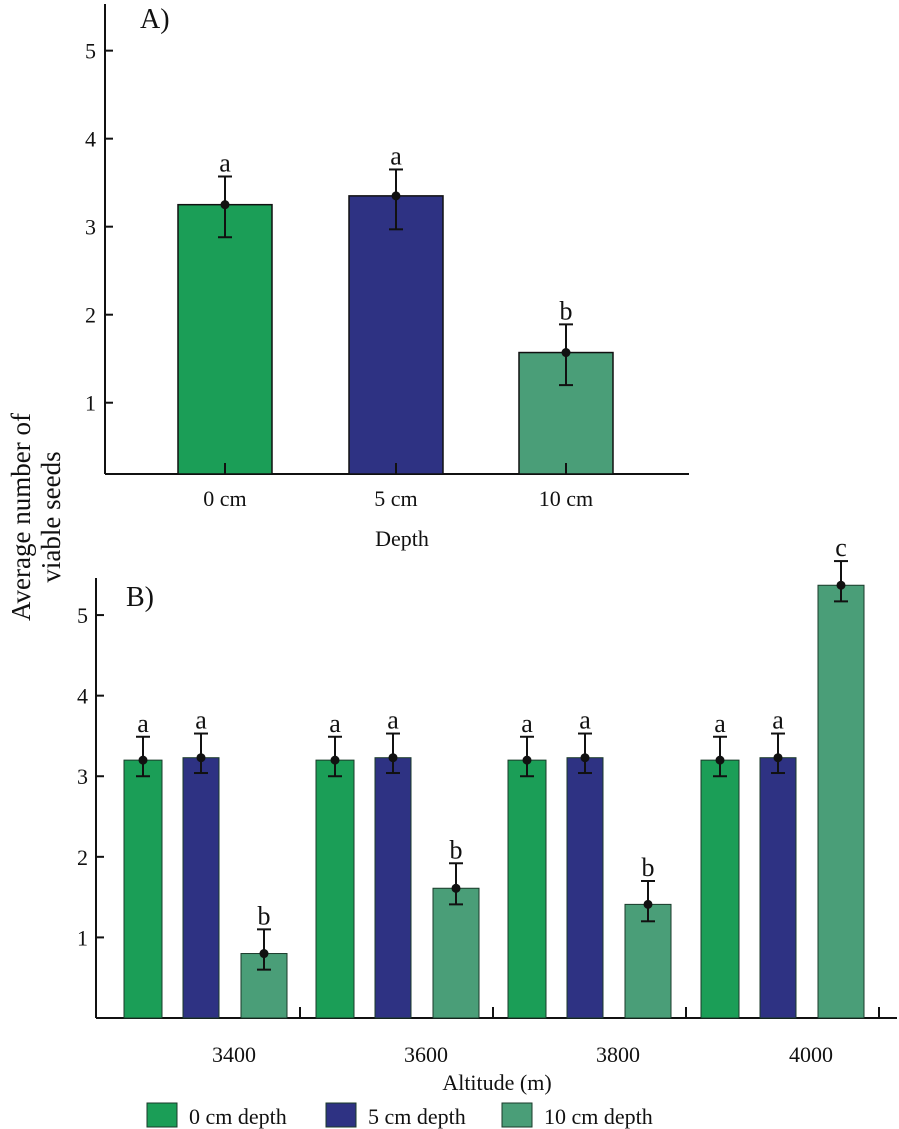  What do you see at coordinates (51, 516) in the screenshot?
I see `y-axis-title-line-2: viable seeds` at bounding box center [51, 516].